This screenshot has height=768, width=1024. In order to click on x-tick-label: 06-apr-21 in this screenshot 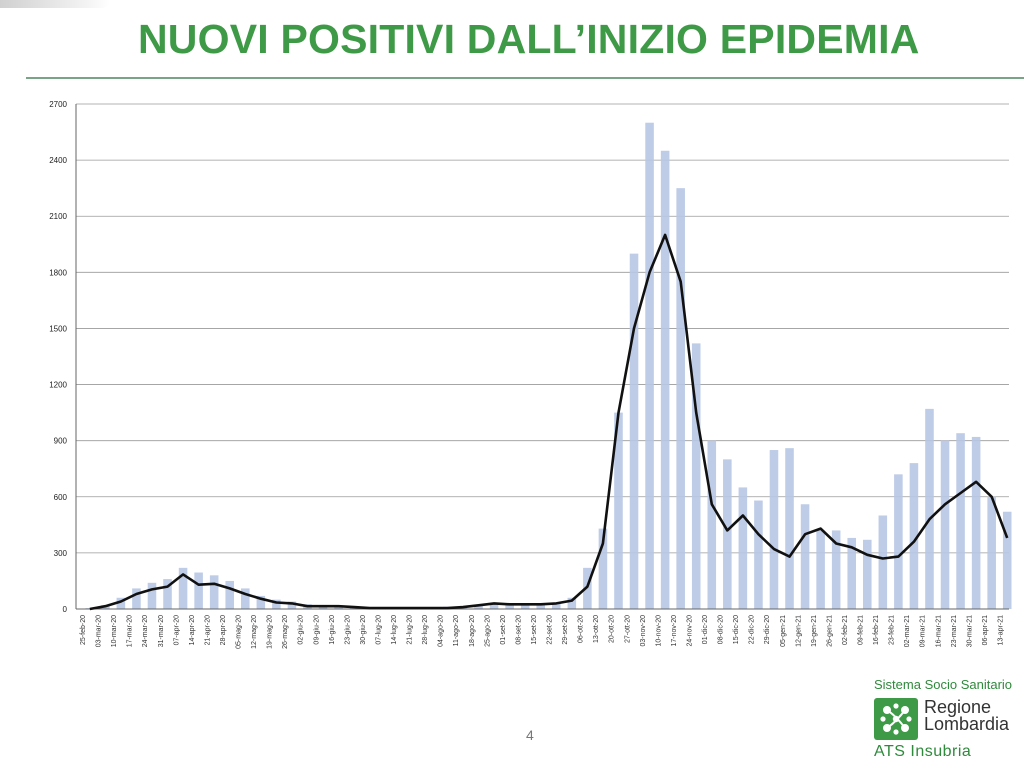, I will do `click(985, 630)`.